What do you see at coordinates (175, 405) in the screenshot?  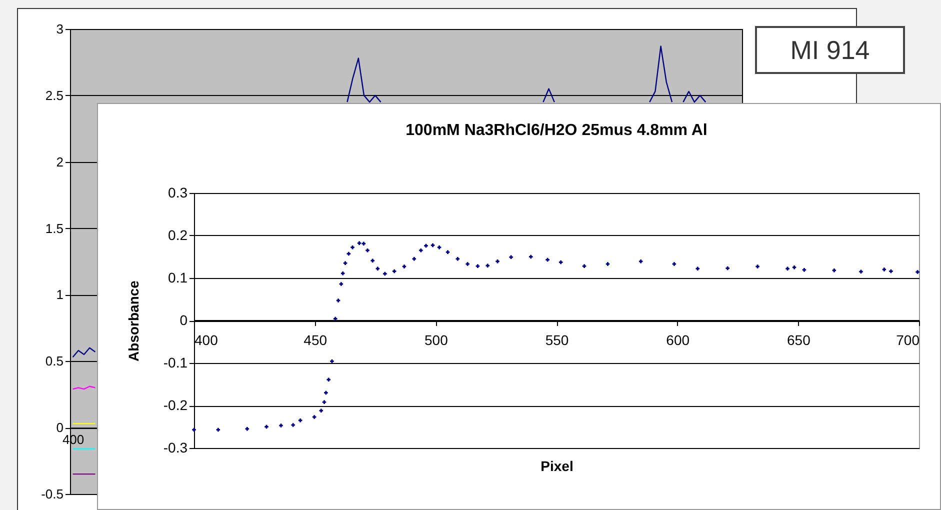 I see `y-tick-label: -0.2` at bounding box center [175, 405].